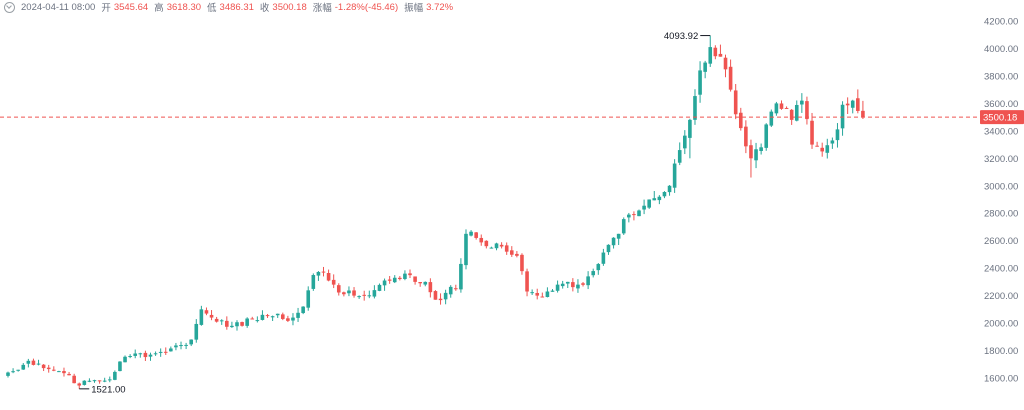 This screenshot has height=410, width=1024. What do you see at coordinates (1001, 351) in the screenshot?
I see `y-tick-label: 1800.00` at bounding box center [1001, 351].